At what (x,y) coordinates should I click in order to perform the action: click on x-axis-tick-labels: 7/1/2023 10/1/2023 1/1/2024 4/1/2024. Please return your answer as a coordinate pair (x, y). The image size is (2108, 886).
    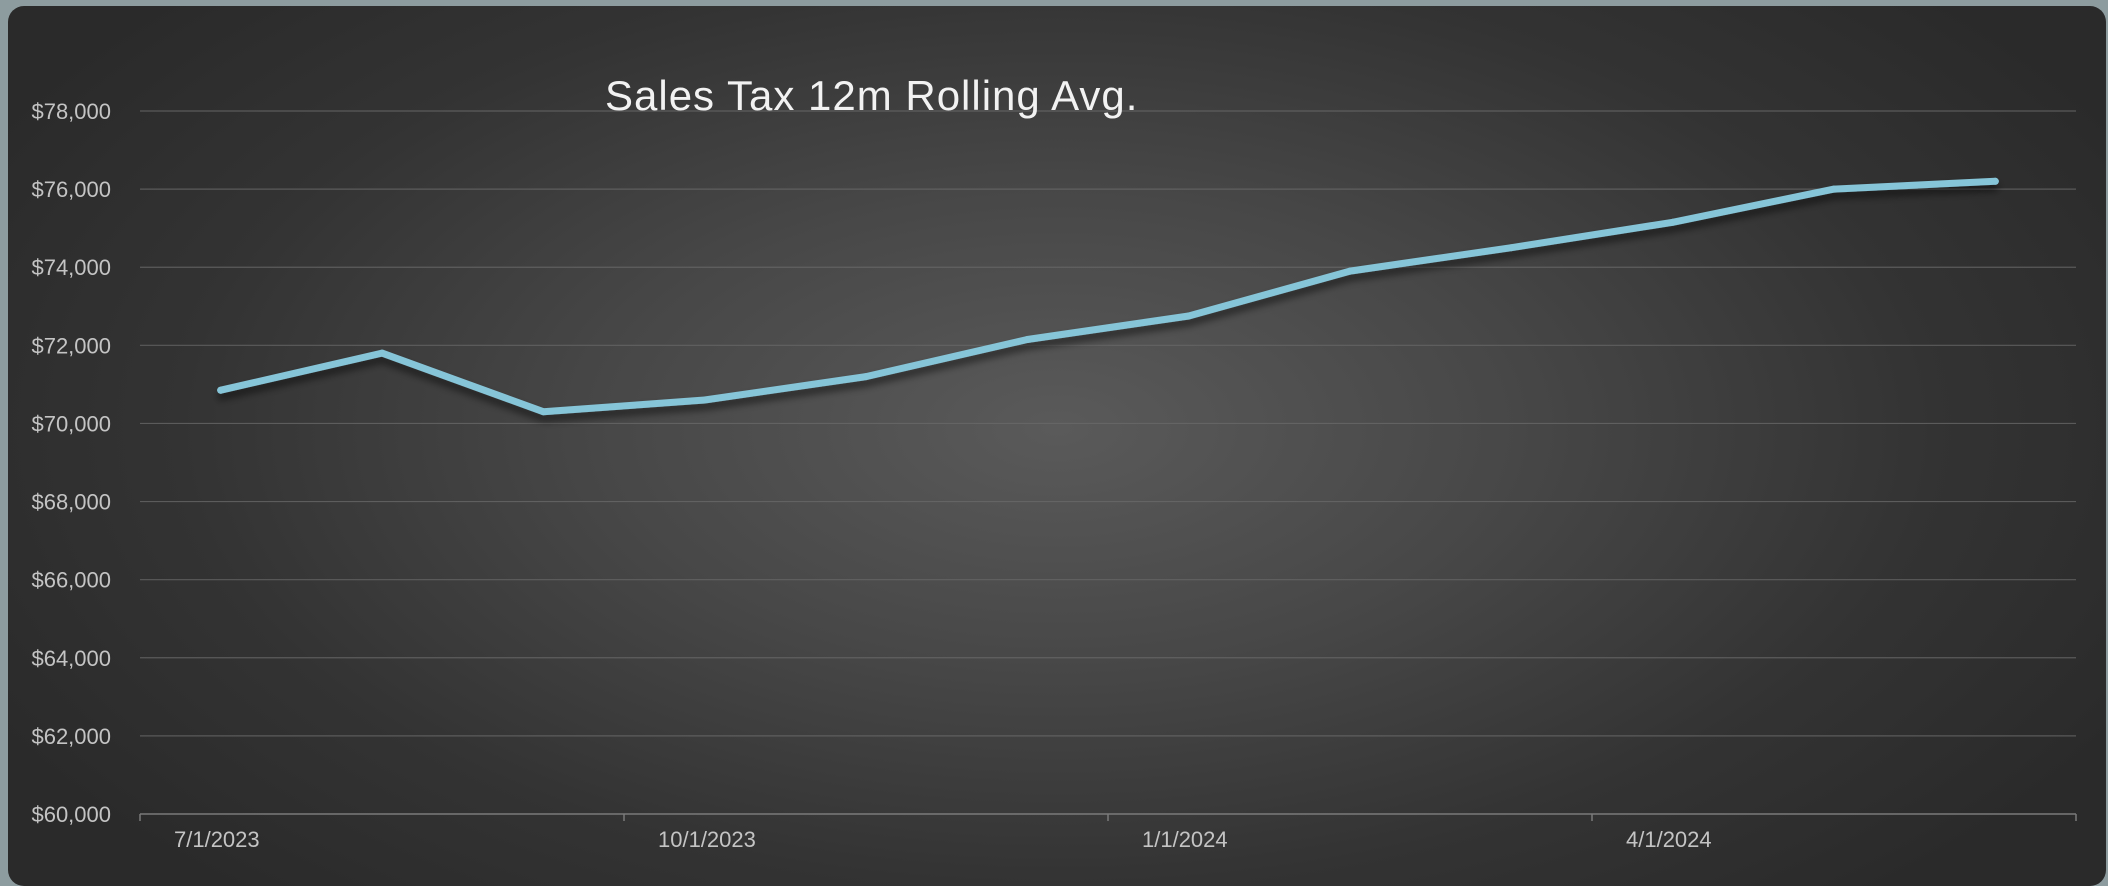
    Looking at the image, I should click on (943, 839).